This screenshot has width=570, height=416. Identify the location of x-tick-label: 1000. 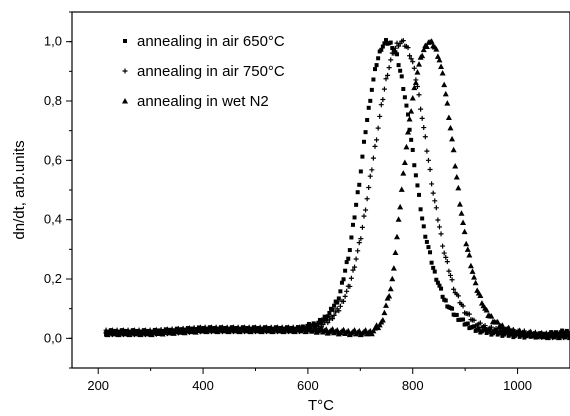
(517, 385).